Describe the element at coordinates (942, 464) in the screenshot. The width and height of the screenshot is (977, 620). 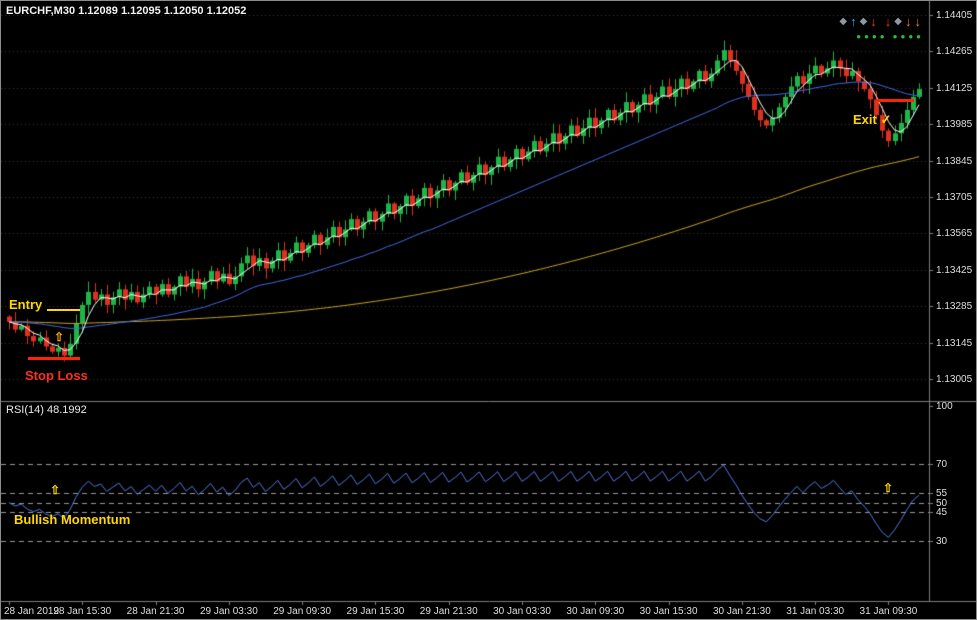
I see `rsi-axis-label: 70` at that location.